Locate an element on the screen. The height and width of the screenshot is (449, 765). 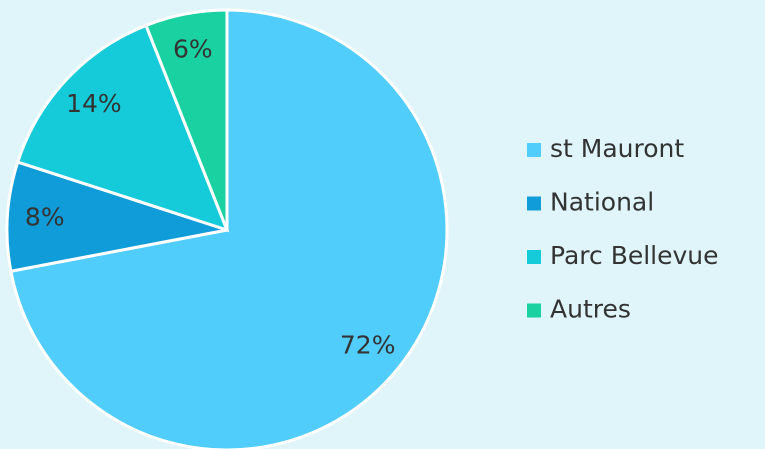
legend-label: Autres is located at coordinates (590, 309).